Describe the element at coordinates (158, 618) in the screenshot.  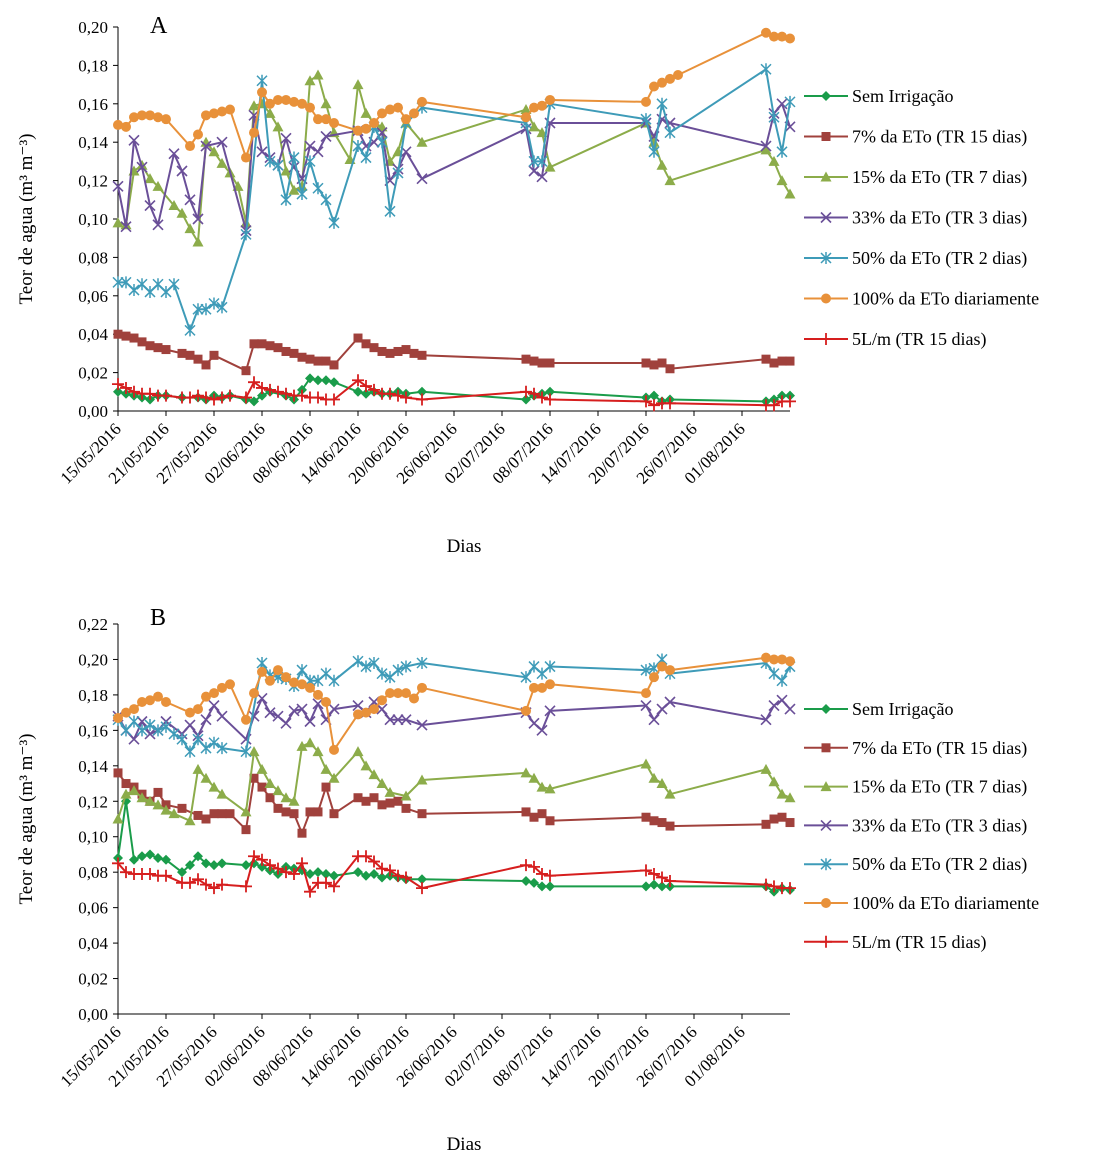
I see `panel-label: B` at that location.